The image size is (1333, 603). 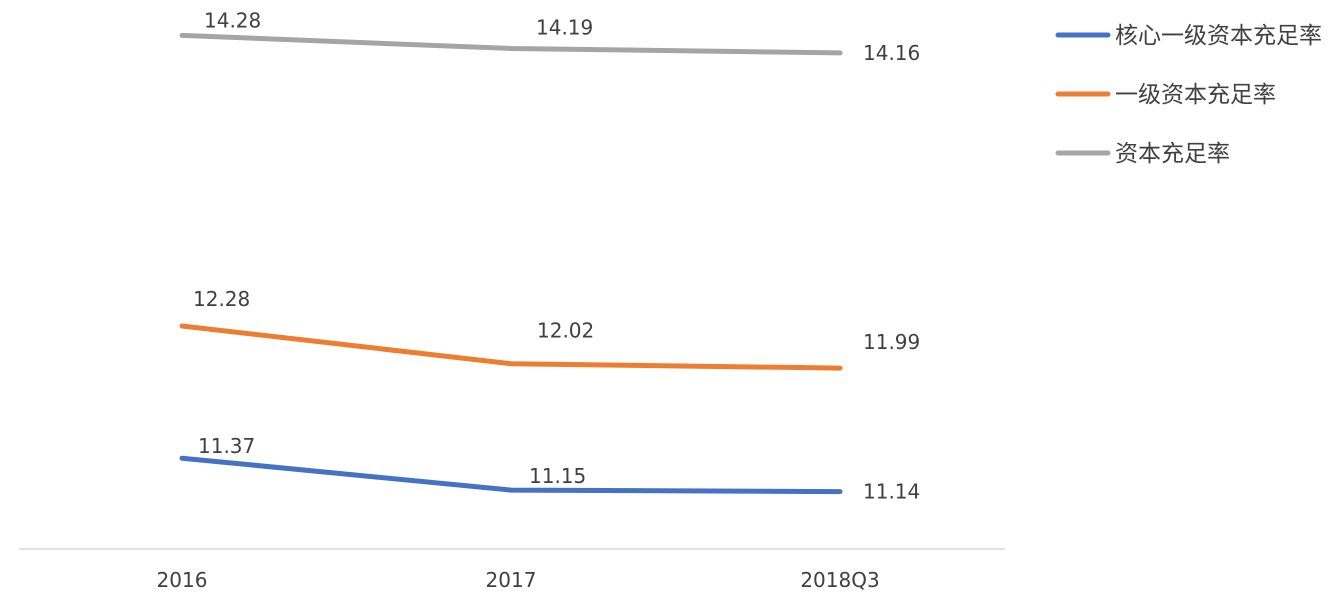 I want to click on legend-item: 核心一级资本充足率, so click(x=1188, y=36).